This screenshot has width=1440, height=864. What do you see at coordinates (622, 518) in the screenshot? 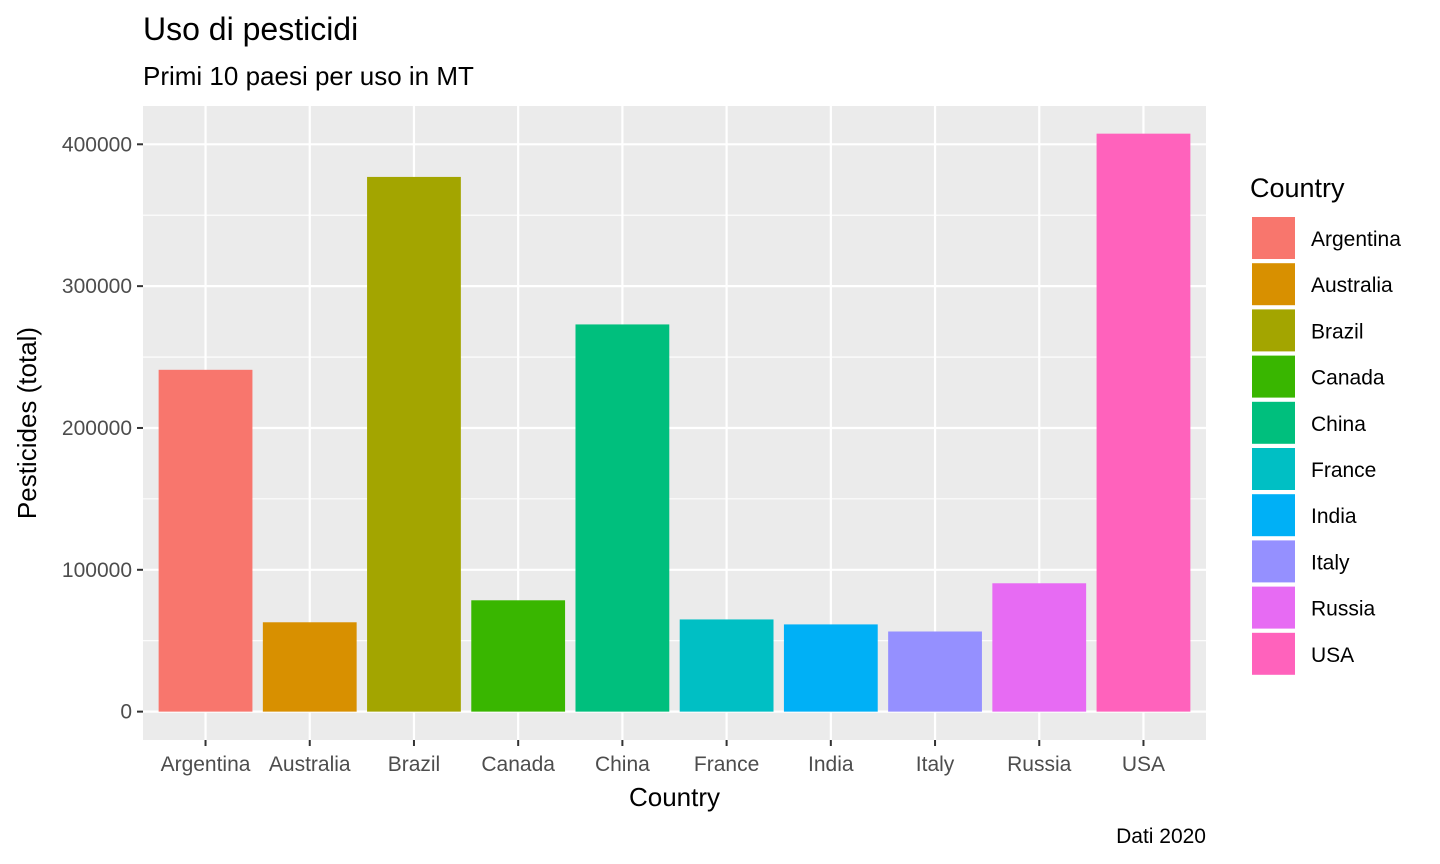
I see `bar-china` at bounding box center [622, 518].